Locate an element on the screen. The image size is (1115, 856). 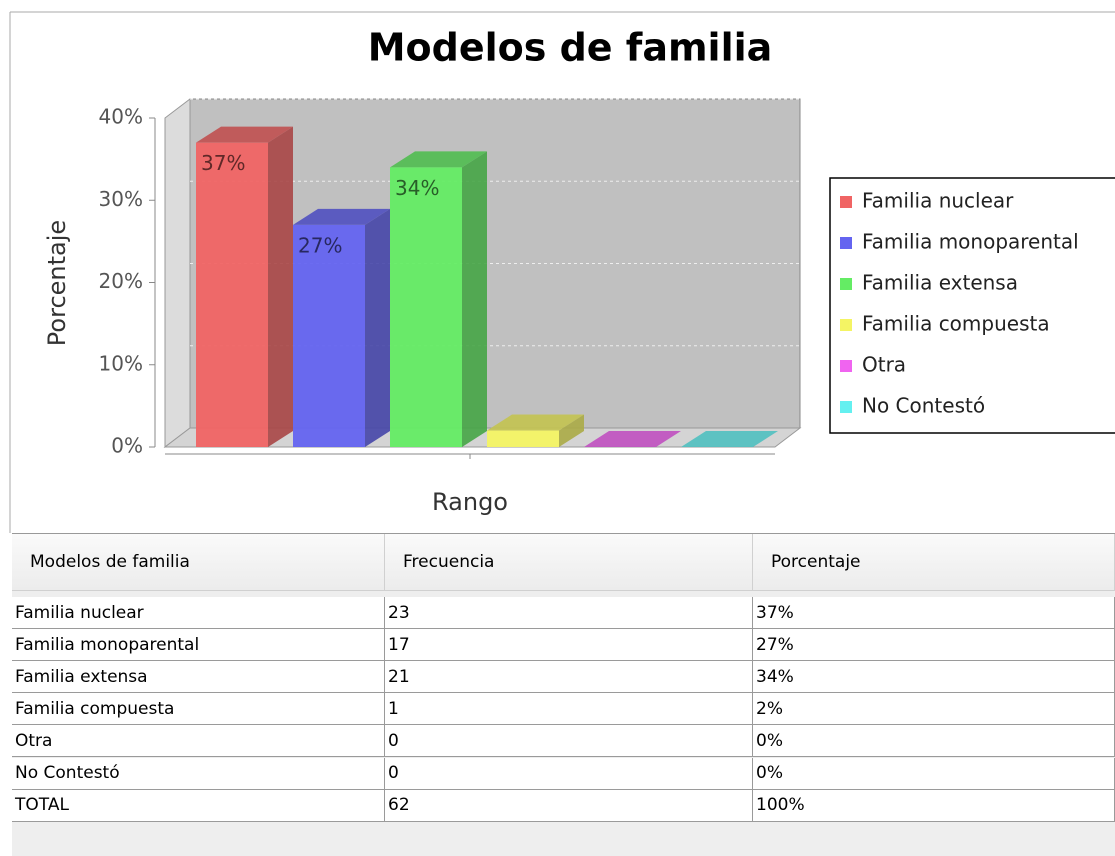
y-axis-label: Porcentaje is located at coordinates (57, 283).